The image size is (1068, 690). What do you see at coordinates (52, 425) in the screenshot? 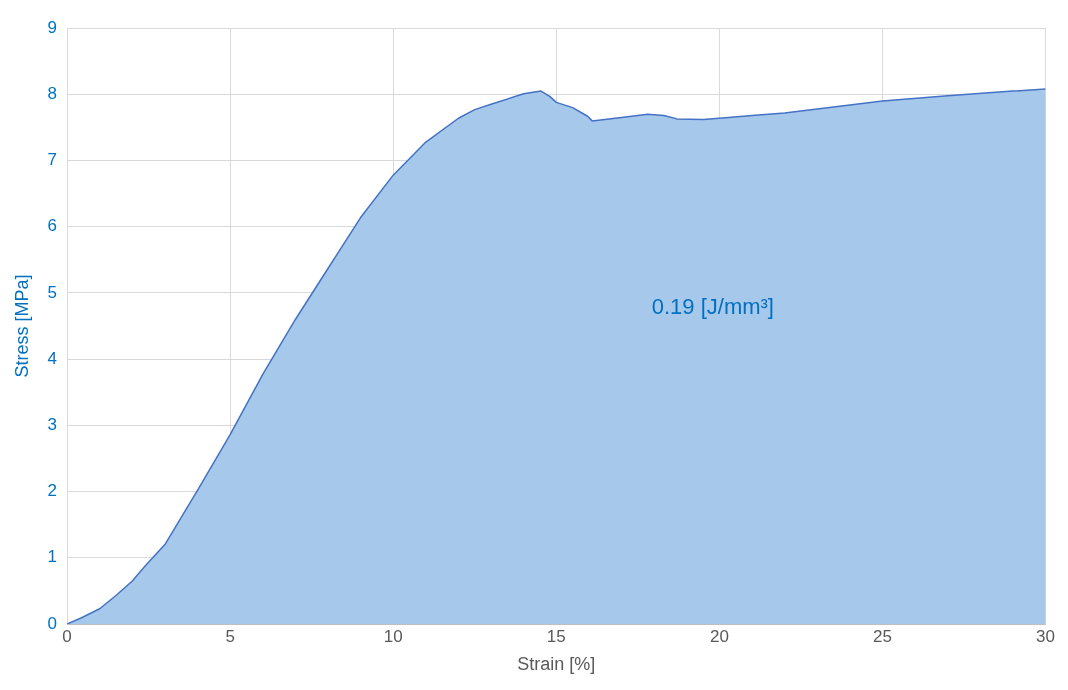
I see `y-tick-label: 3` at bounding box center [52, 425].